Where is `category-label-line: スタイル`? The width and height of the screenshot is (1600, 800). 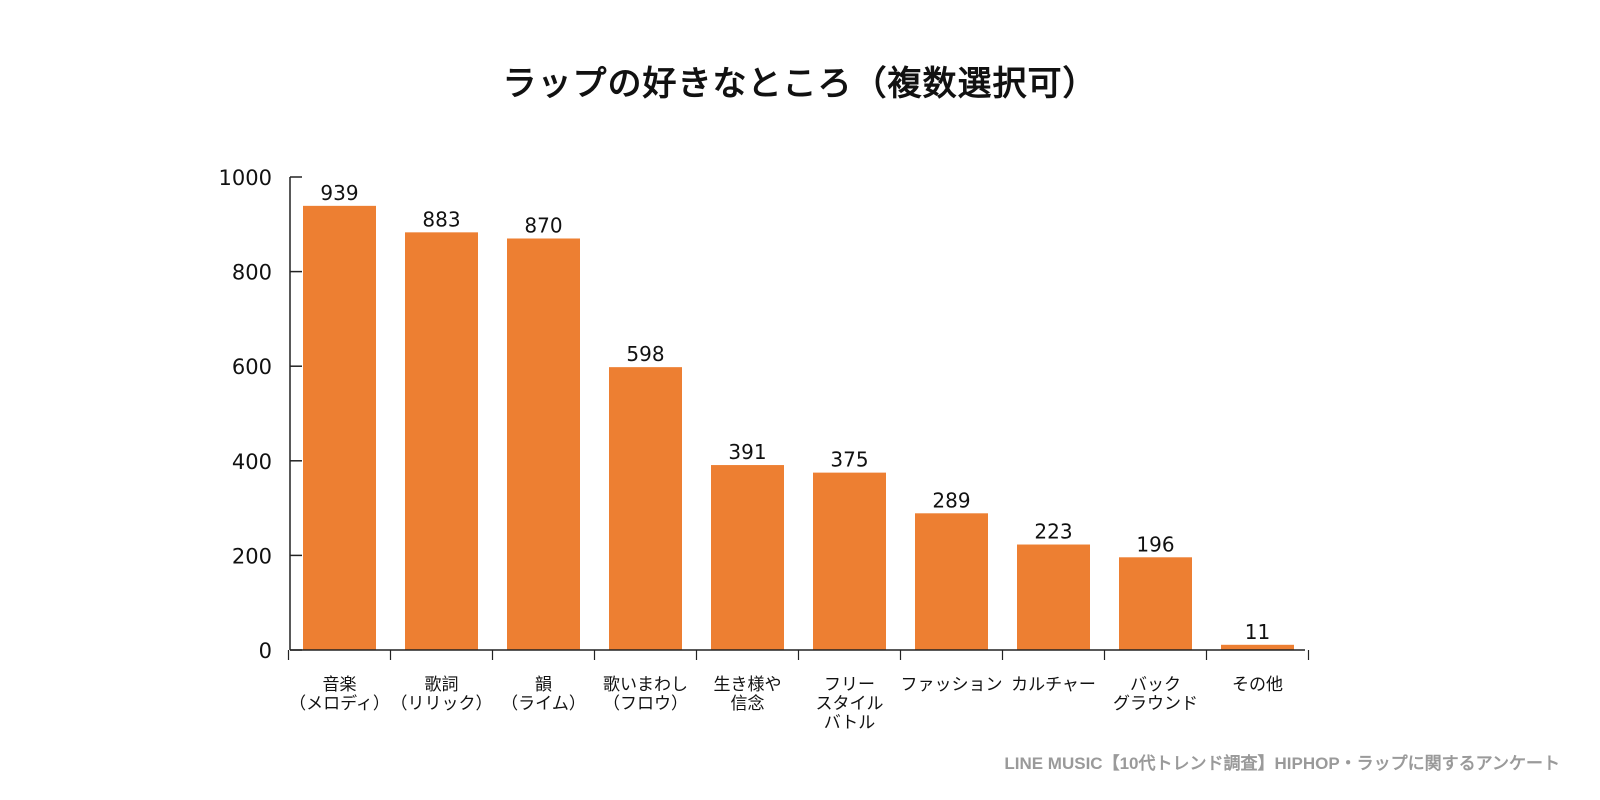 category-label-line: スタイル is located at coordinates (850, 704).